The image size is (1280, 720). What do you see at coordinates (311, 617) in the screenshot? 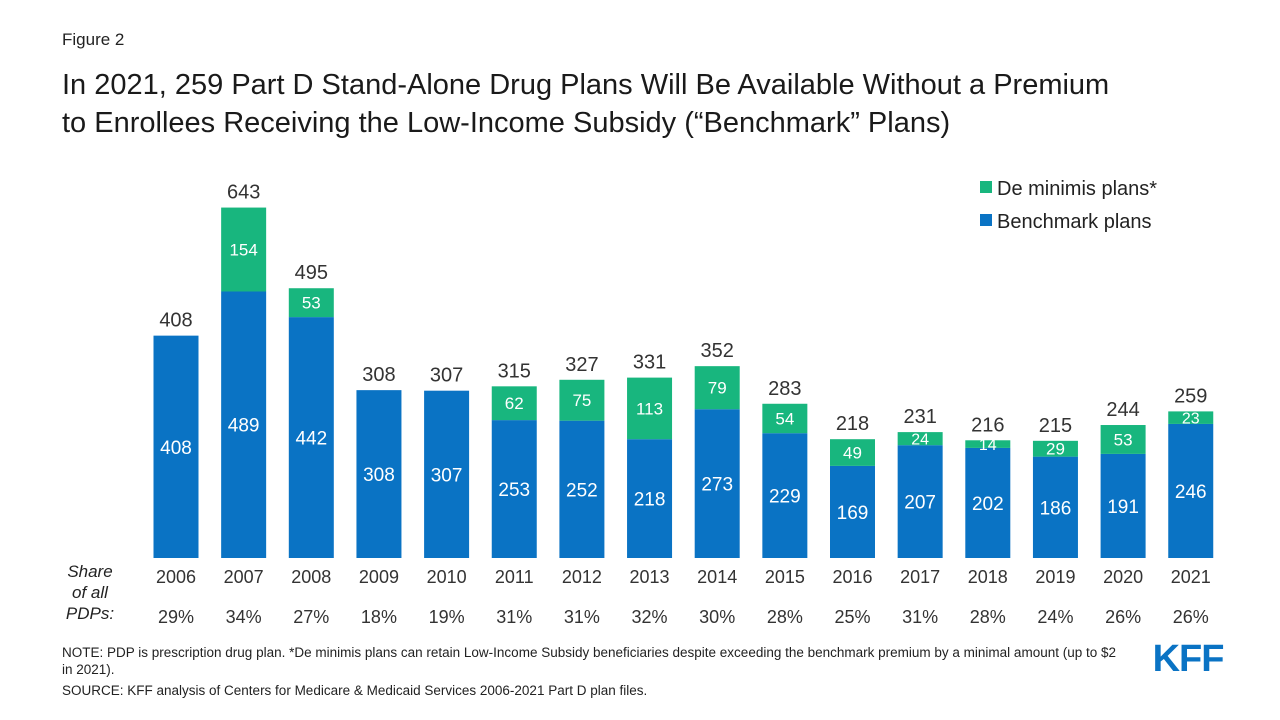
I see `share-2008: 27%` at bounding box center [311, 617].